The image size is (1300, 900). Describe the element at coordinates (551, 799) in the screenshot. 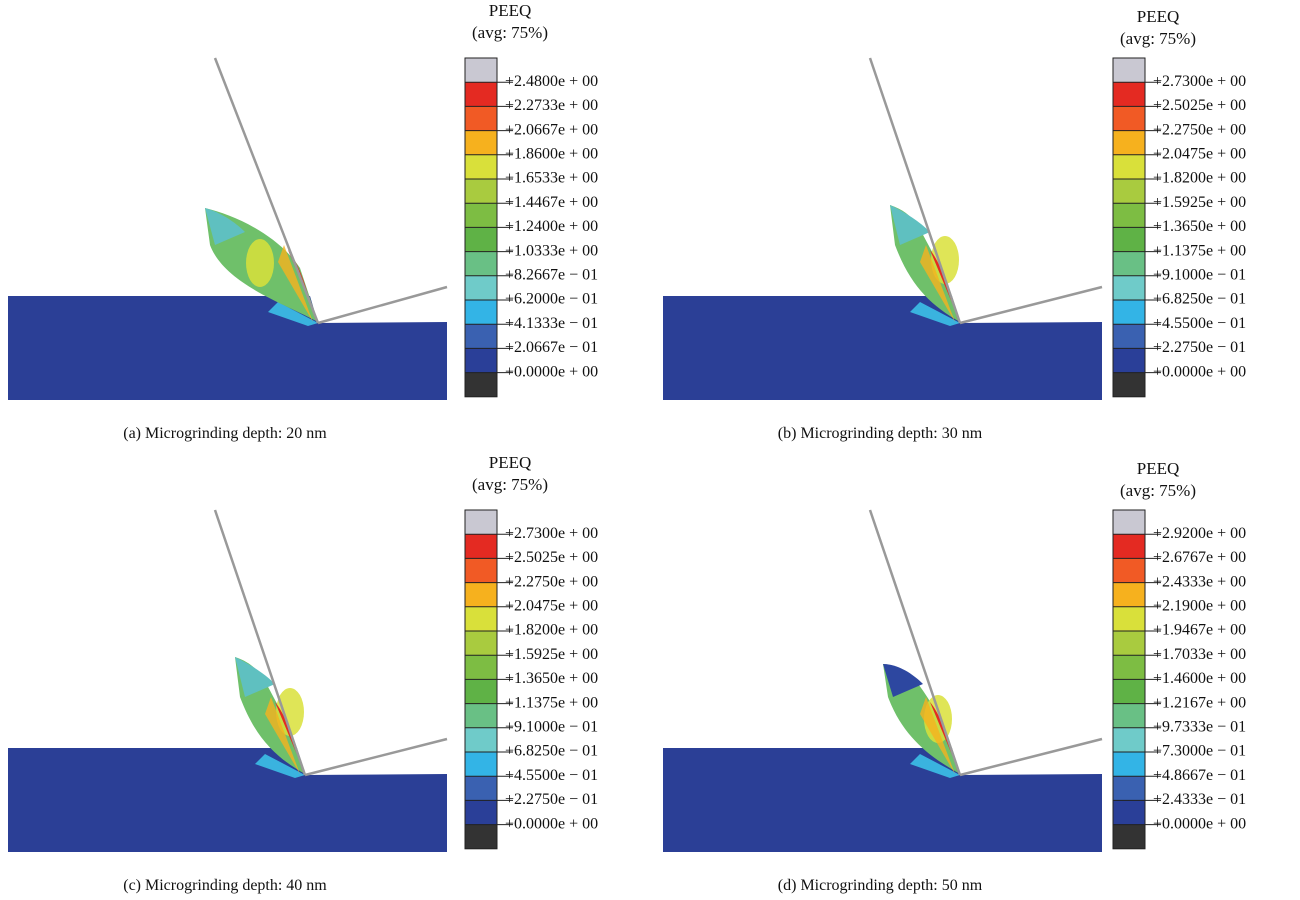

I see `legend-label: +2.2750e − 01` at that location.